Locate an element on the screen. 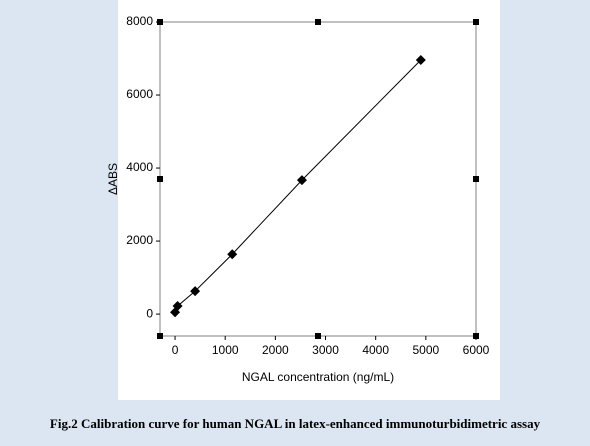 The width and height of the screenshot is (590, 446). y-tick-label: 2000 is located at coordinates (139, 240).